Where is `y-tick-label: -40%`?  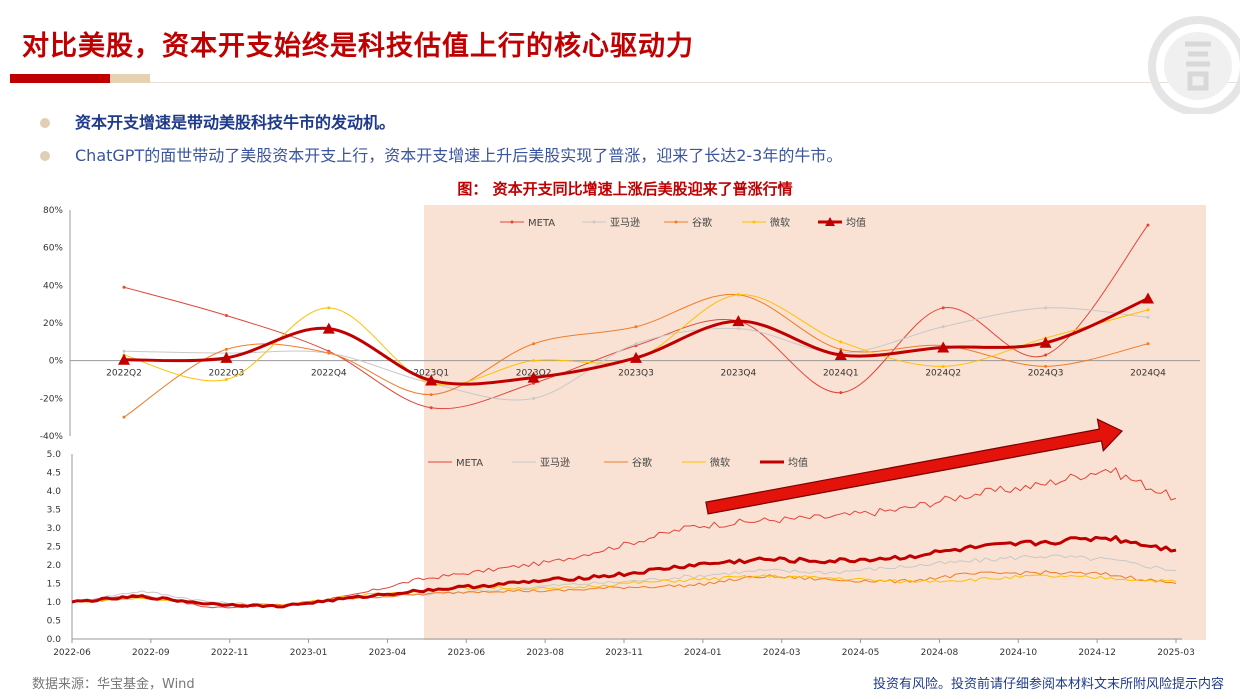
y-tick-label: -40% is located at coordinates (52, 437).